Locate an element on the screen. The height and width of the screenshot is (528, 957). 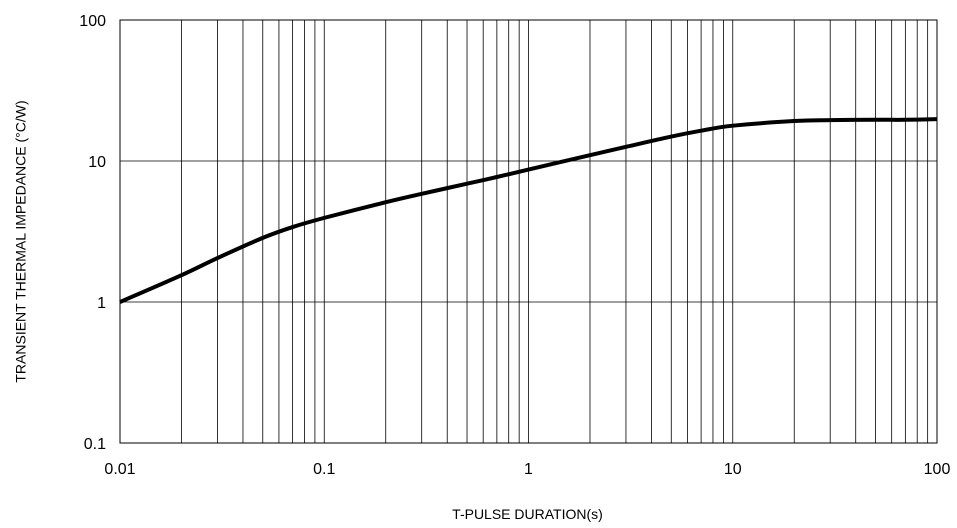
x-tick-label: 0.01 is located at coordinates (119, 469).